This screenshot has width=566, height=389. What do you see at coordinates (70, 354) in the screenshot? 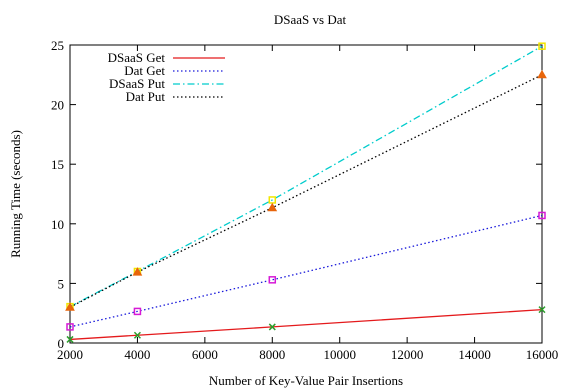
I see `x-tick-label: 2000` at bounding box center [70, 354].